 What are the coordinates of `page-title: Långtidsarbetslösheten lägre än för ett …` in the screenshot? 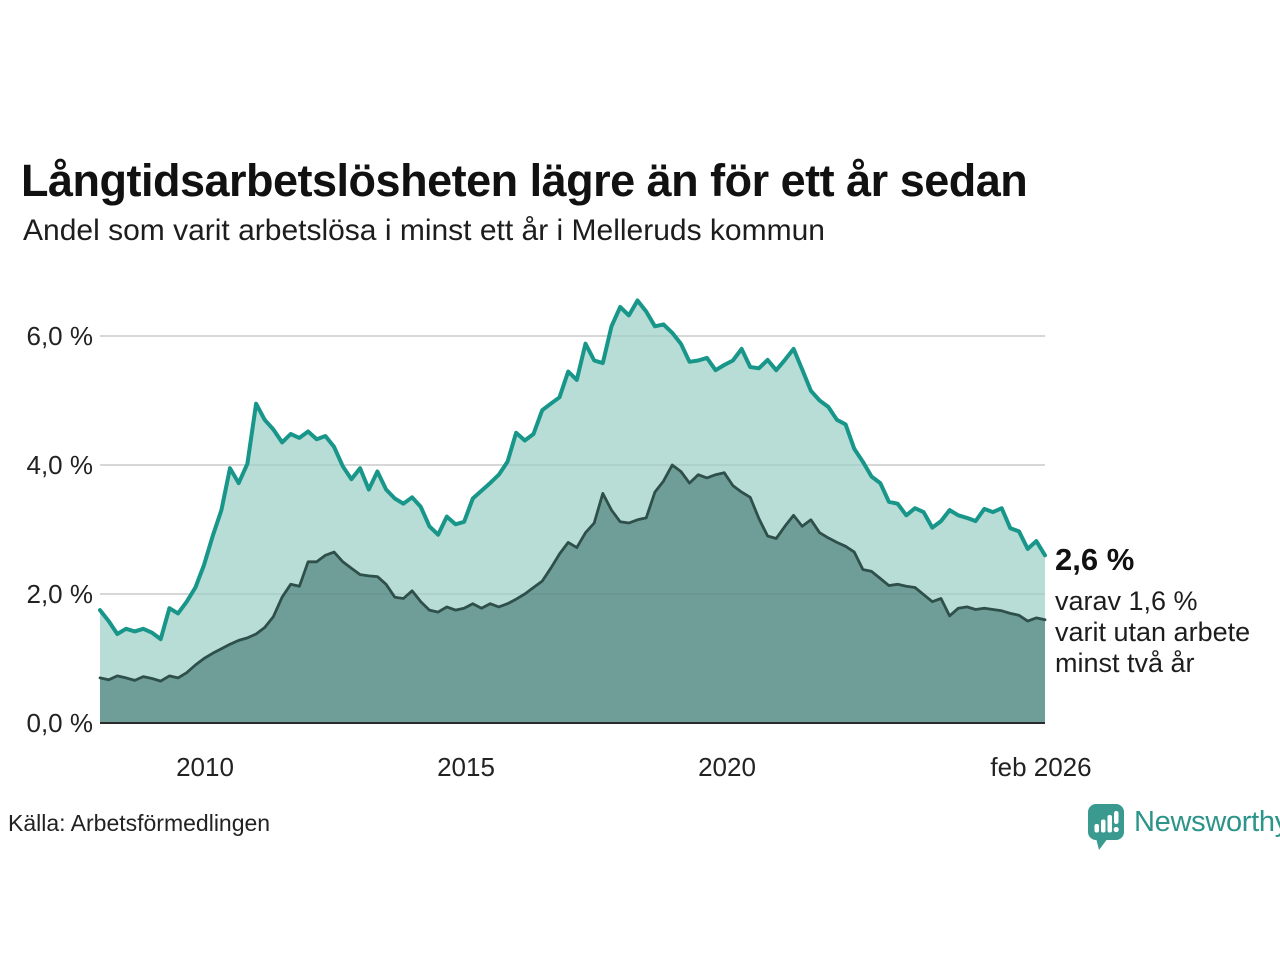 It's located at (524, 181).